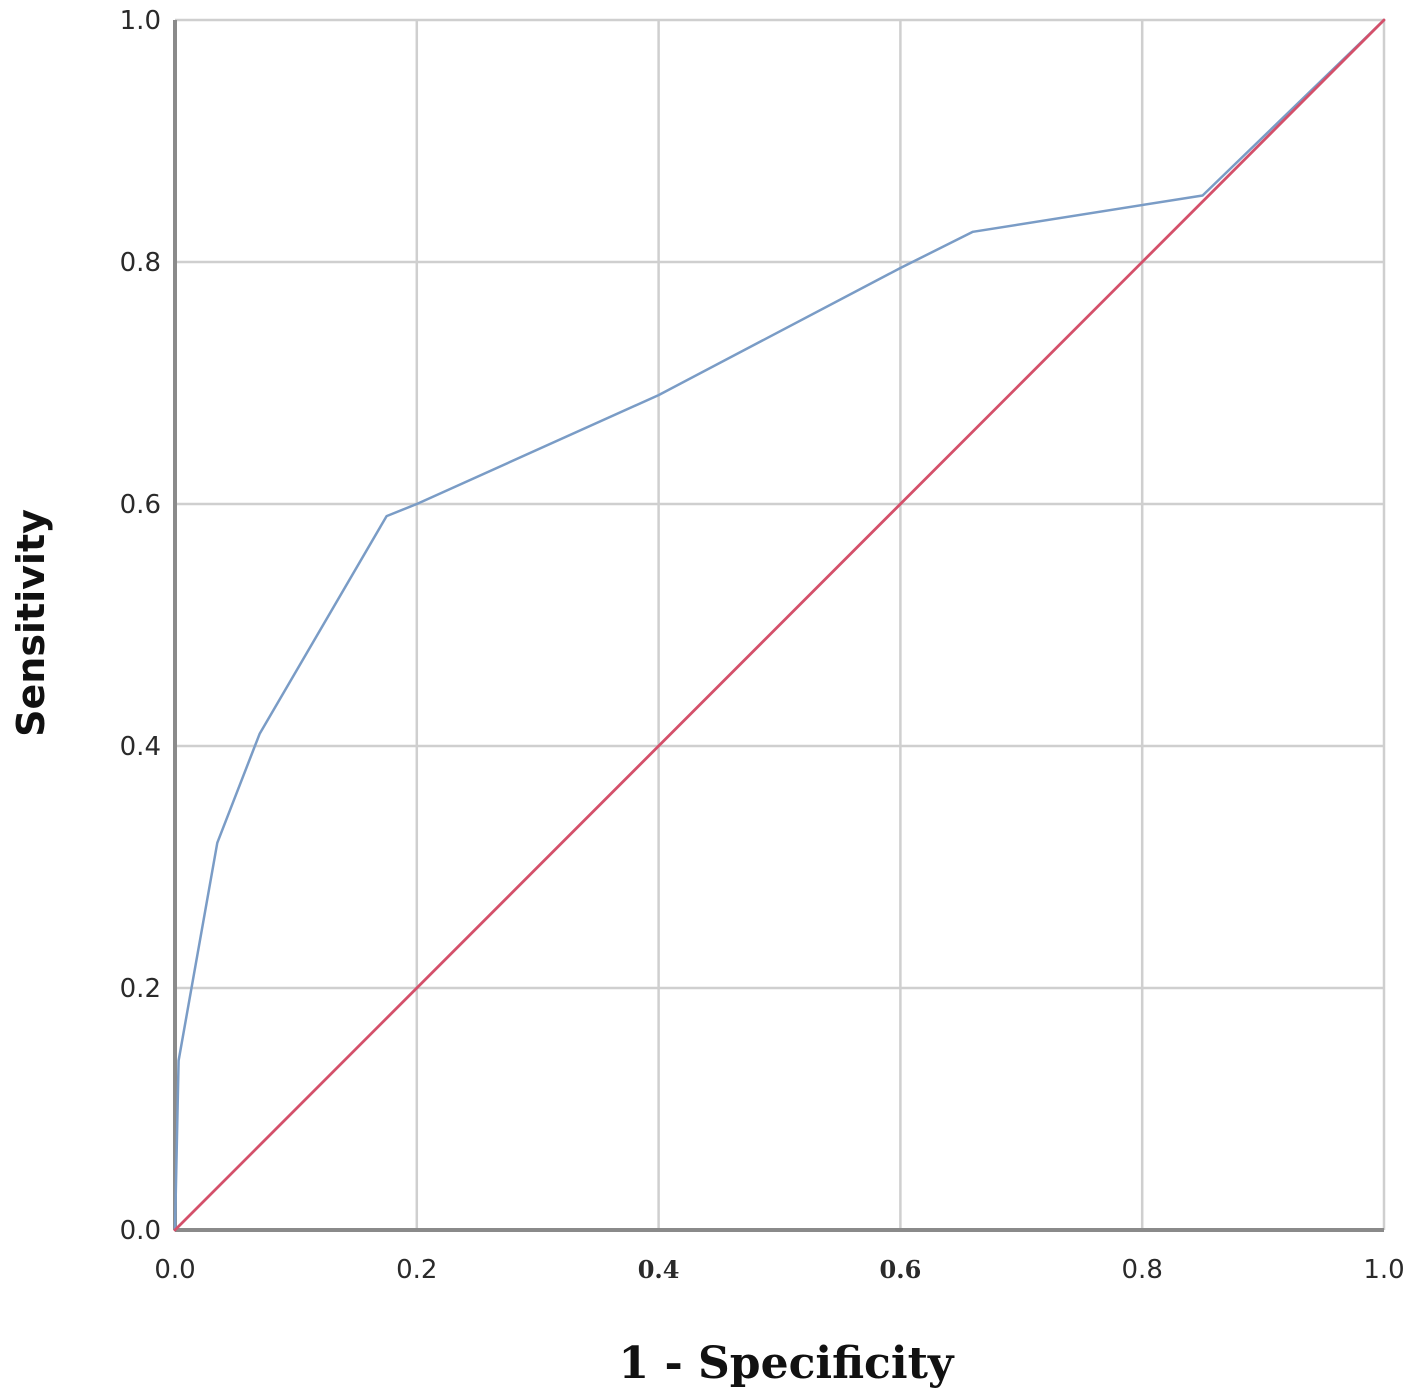 The height and width of the screenshot is (1398, 1418). What do you see at coordinates (140, 263) in the screenshot?
I see `y-tick-label-4: 0.8` at bounding box center [140, 263].